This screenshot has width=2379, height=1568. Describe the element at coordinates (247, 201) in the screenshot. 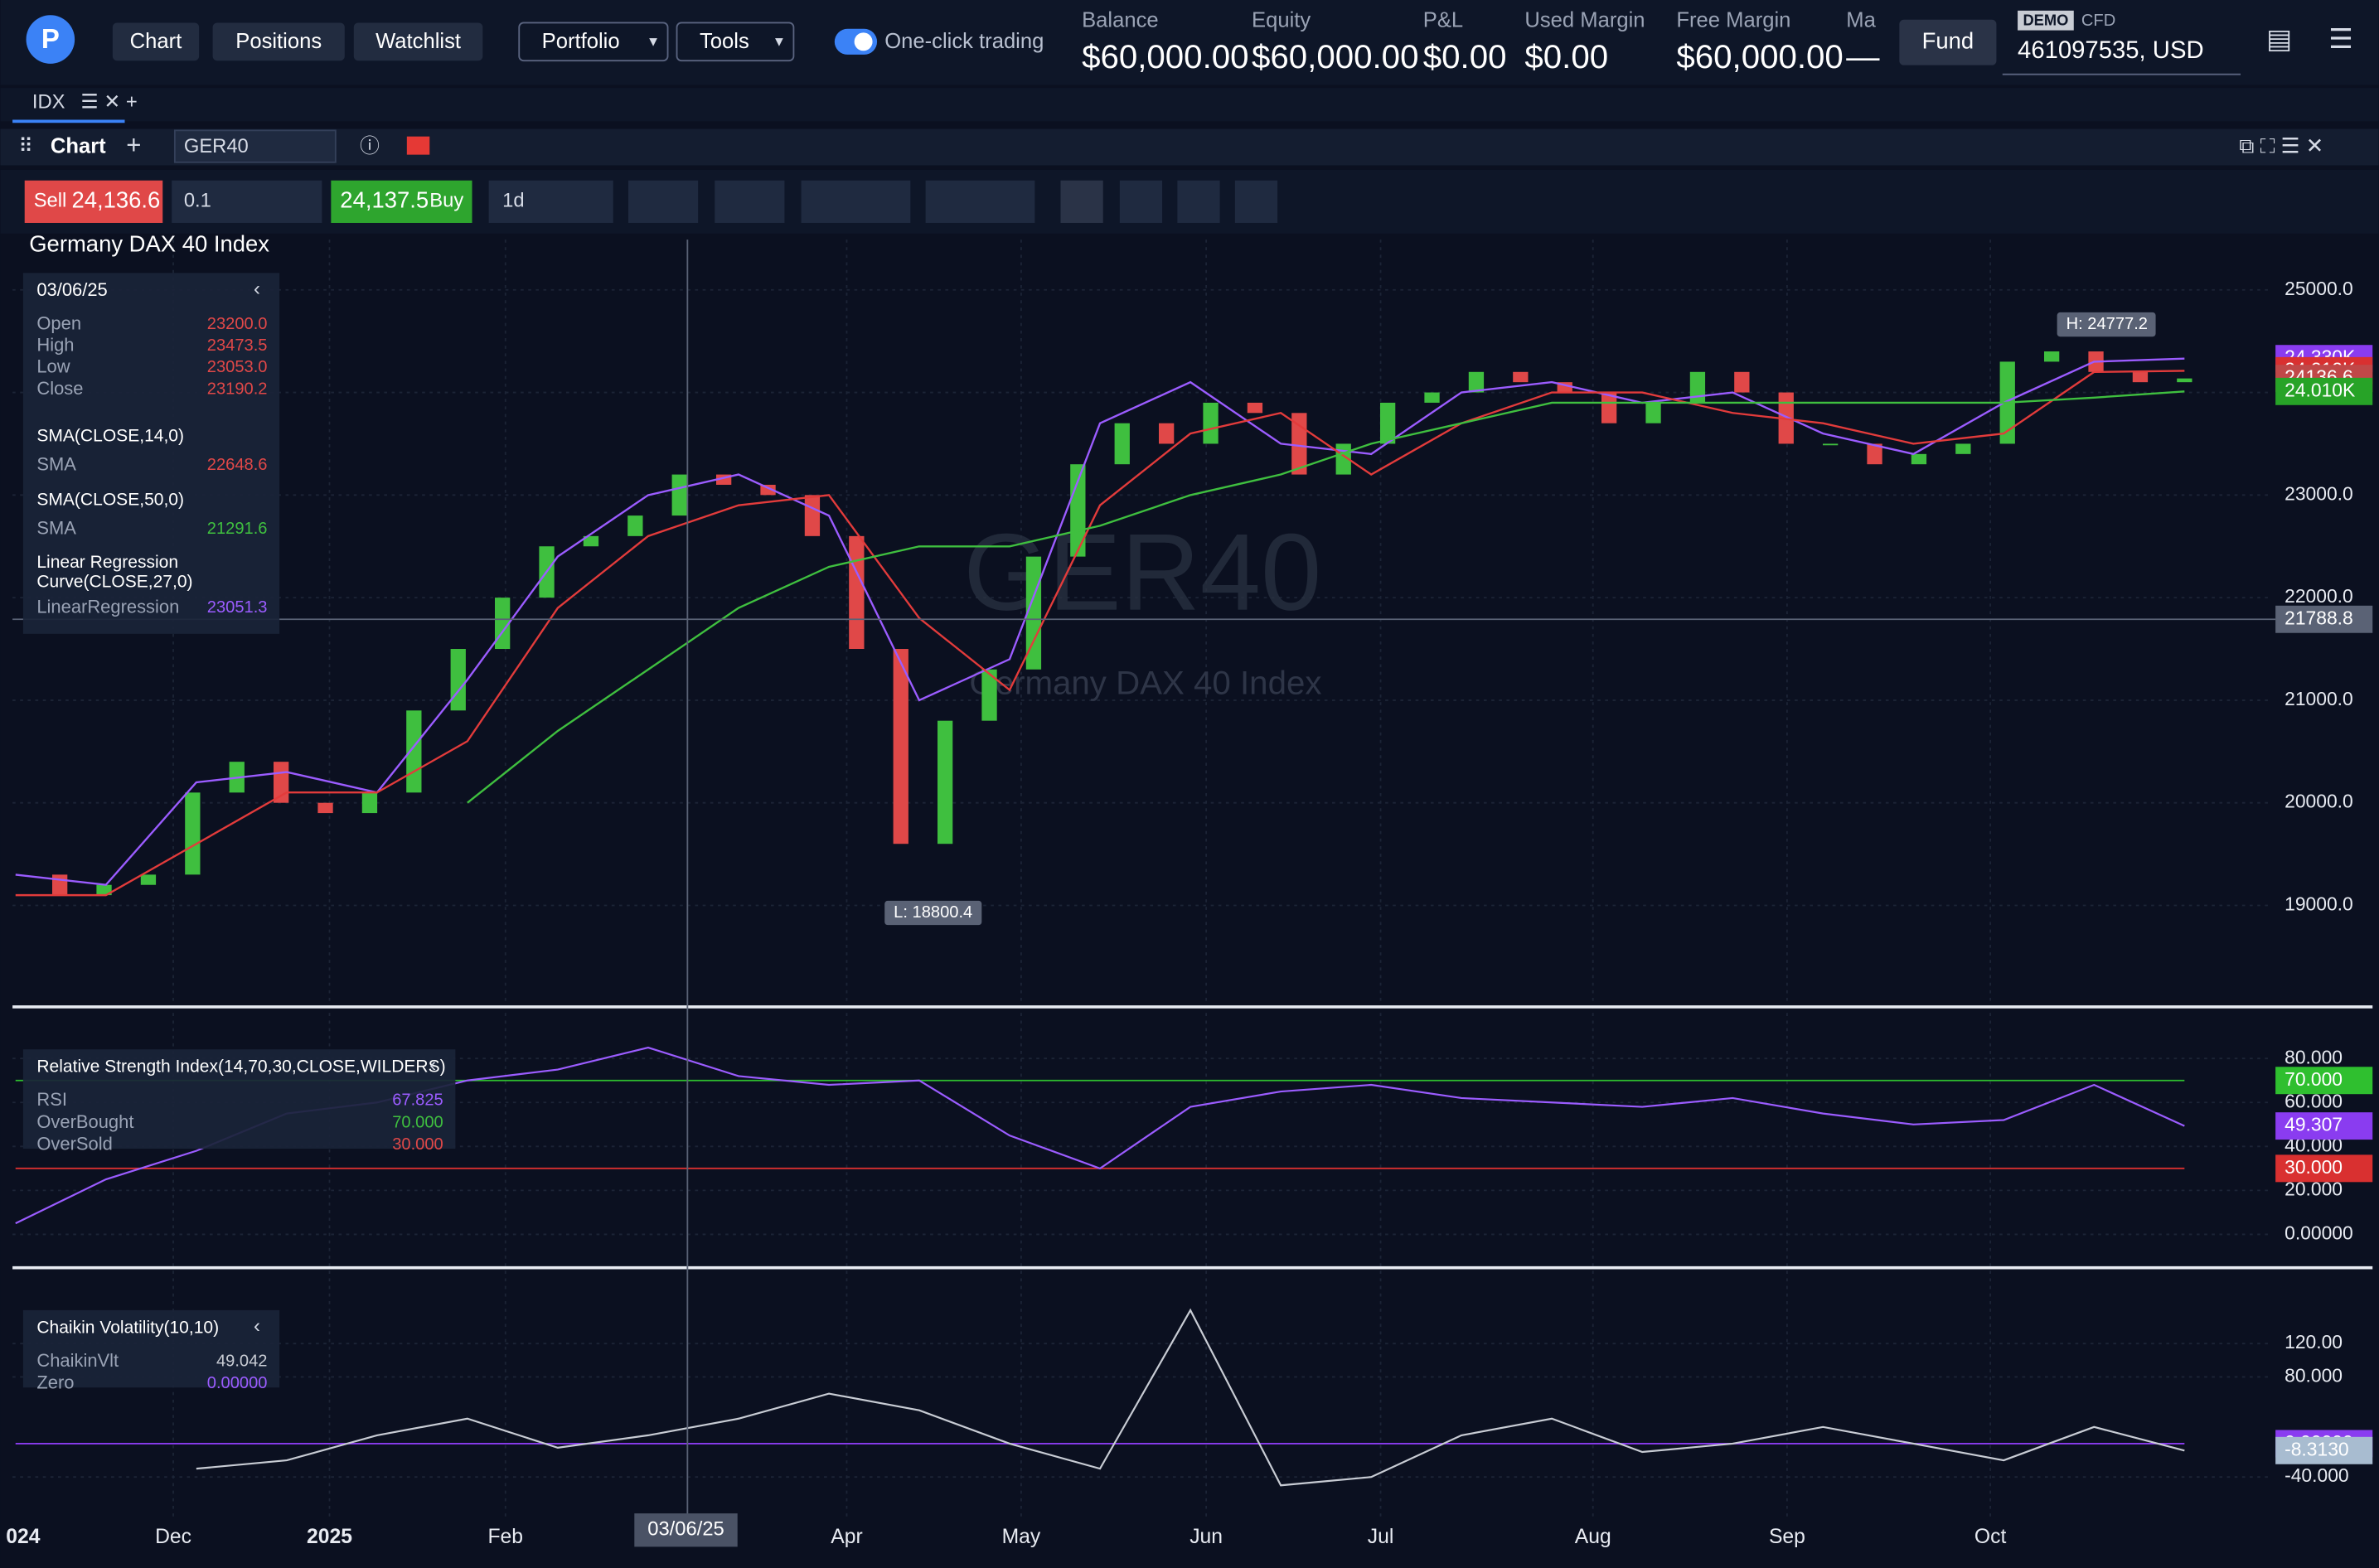

I see `quantity-select` at that location.